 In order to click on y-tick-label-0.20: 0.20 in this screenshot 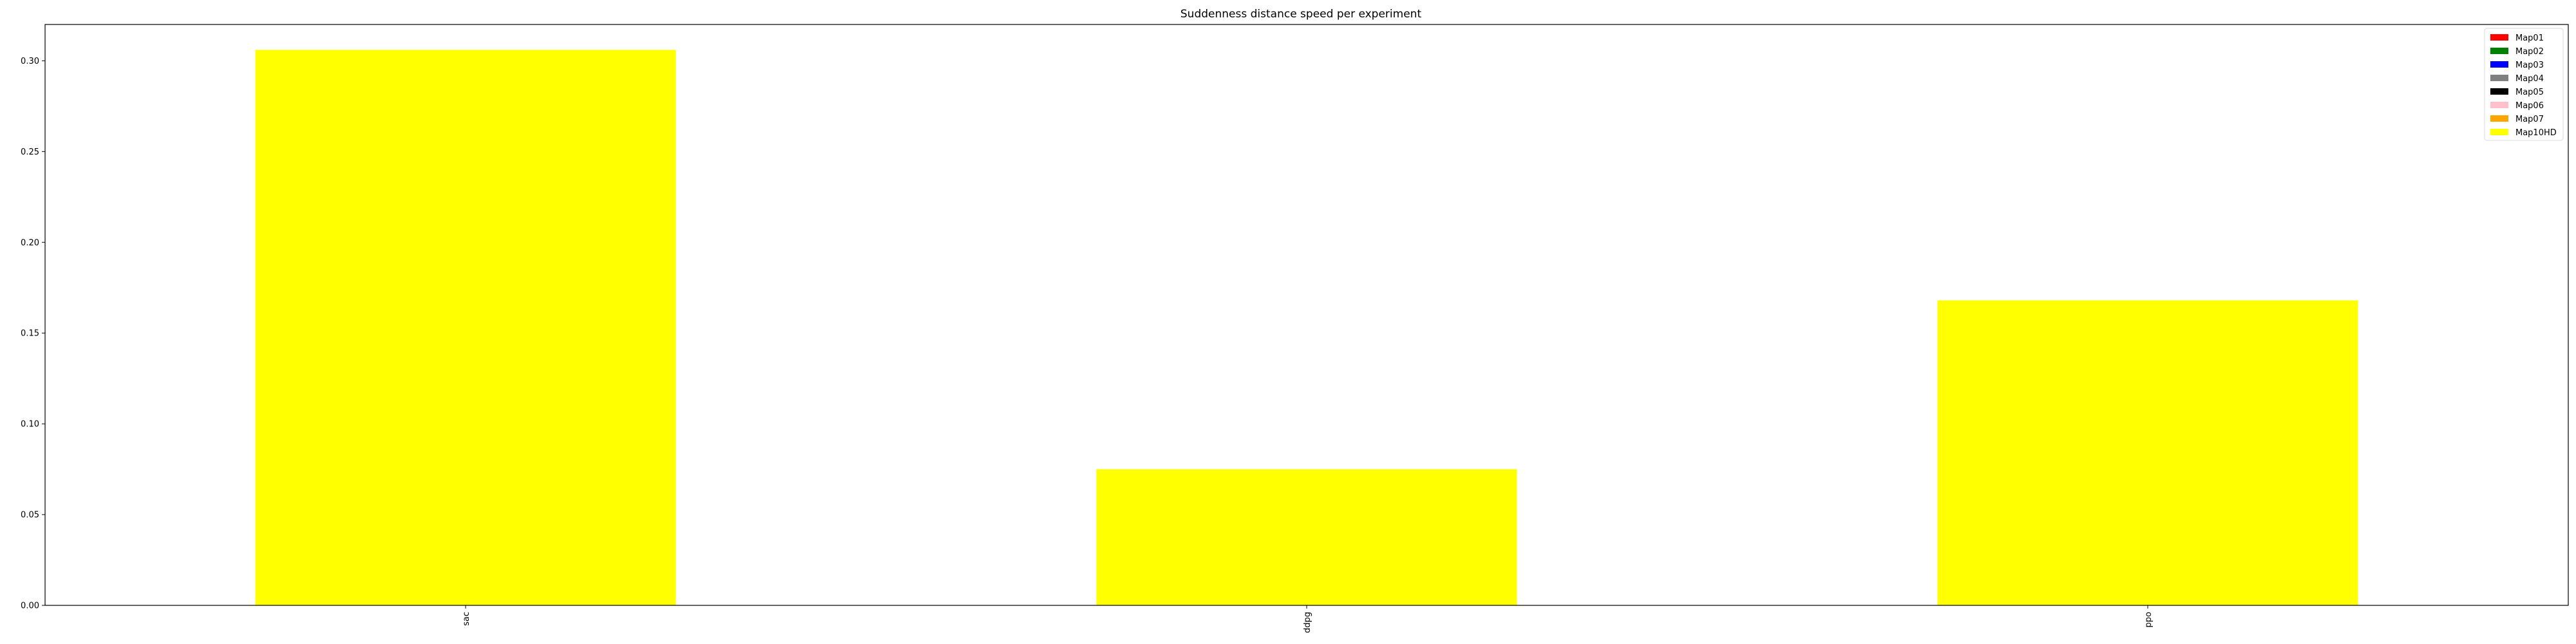, I will do `click(30, 243)`.